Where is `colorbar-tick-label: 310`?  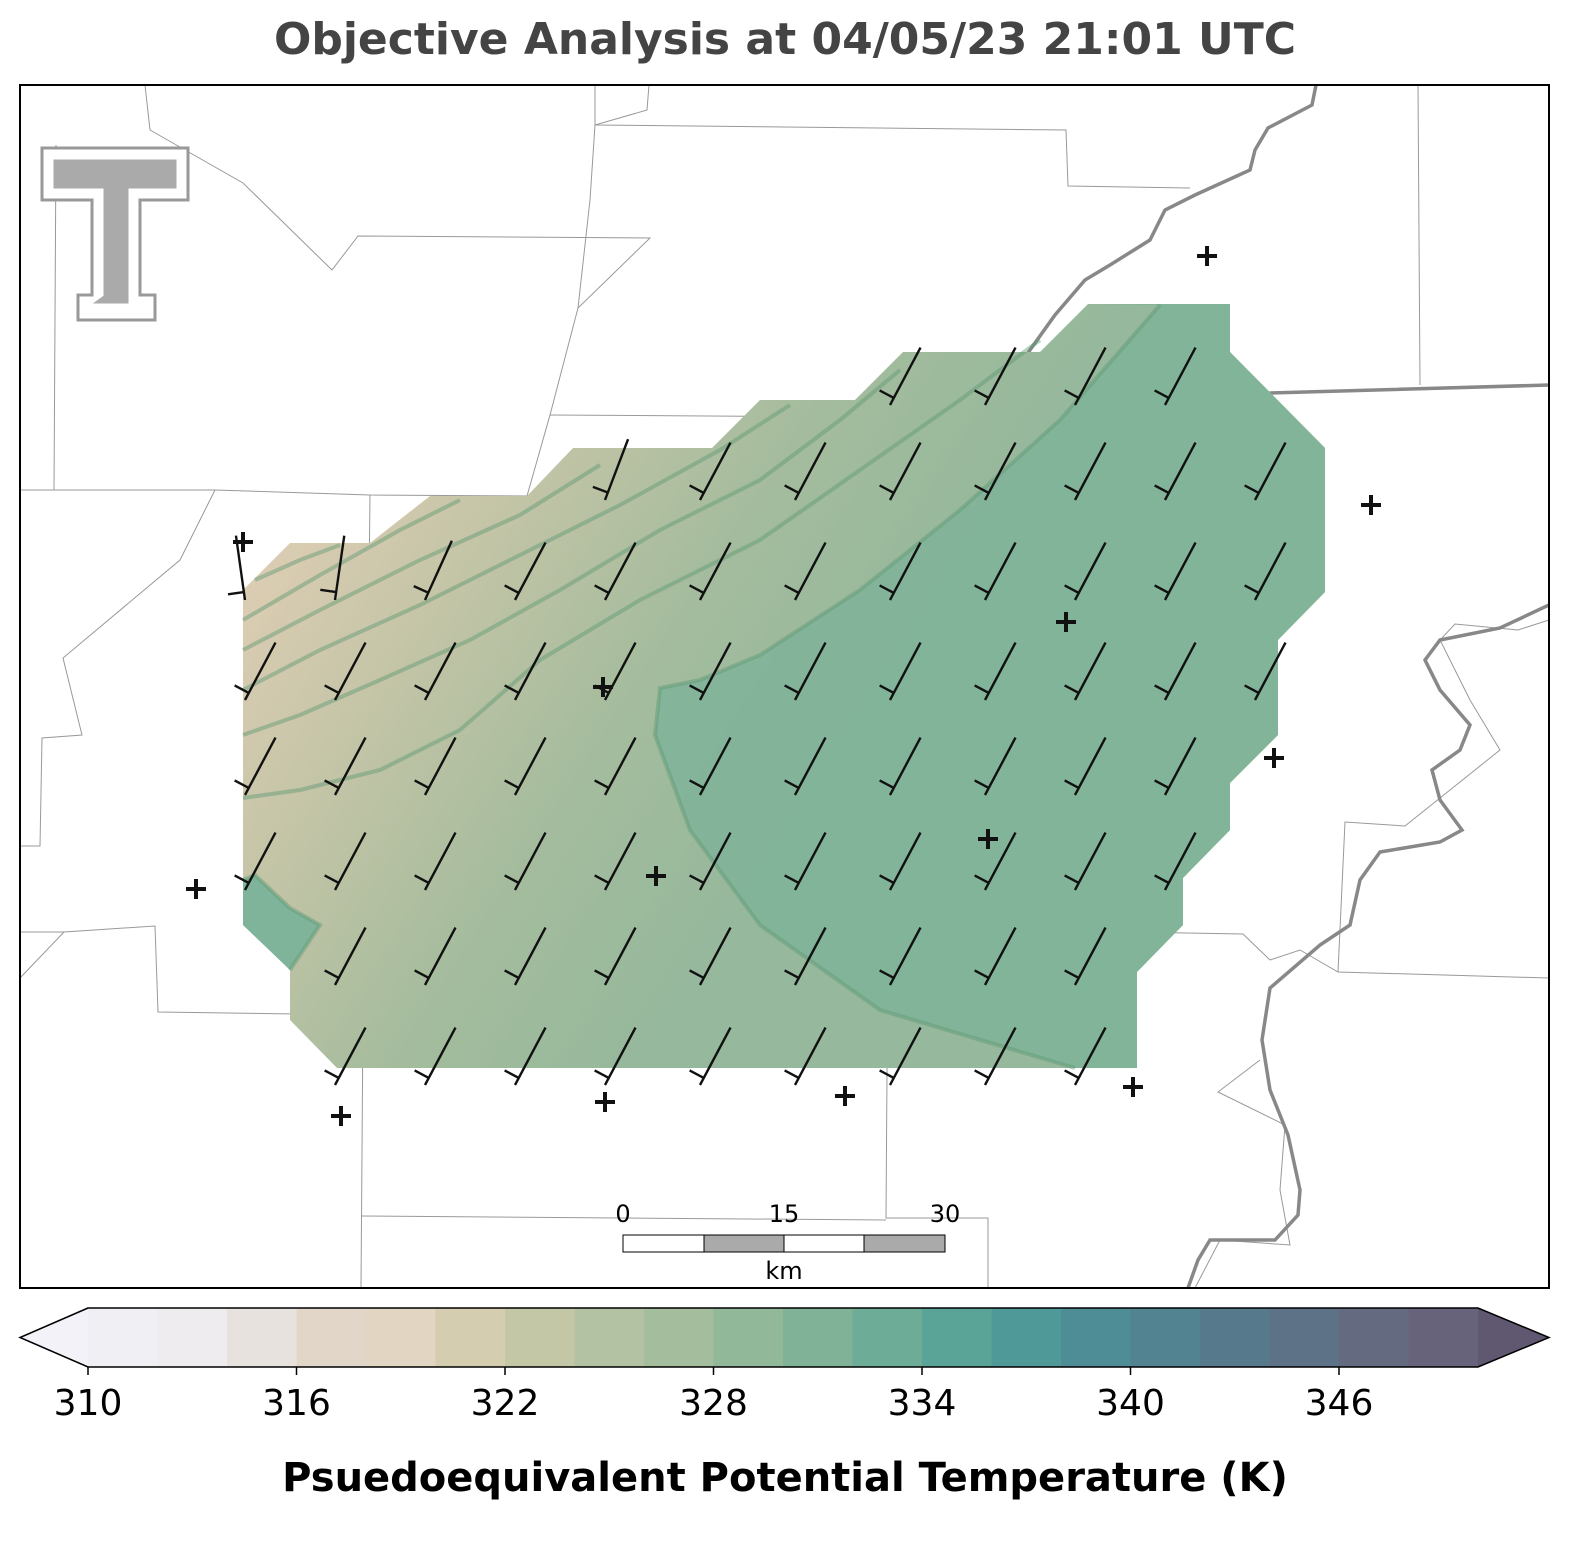 colorbar-tick-label: 310 is located at coordinates (88, 1403).